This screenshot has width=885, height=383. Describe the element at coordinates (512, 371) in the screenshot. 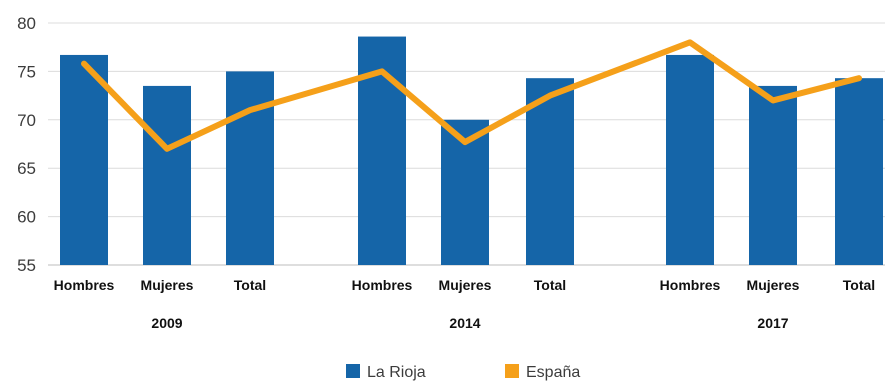

I see `legend-swatch-espa-a` at that location.